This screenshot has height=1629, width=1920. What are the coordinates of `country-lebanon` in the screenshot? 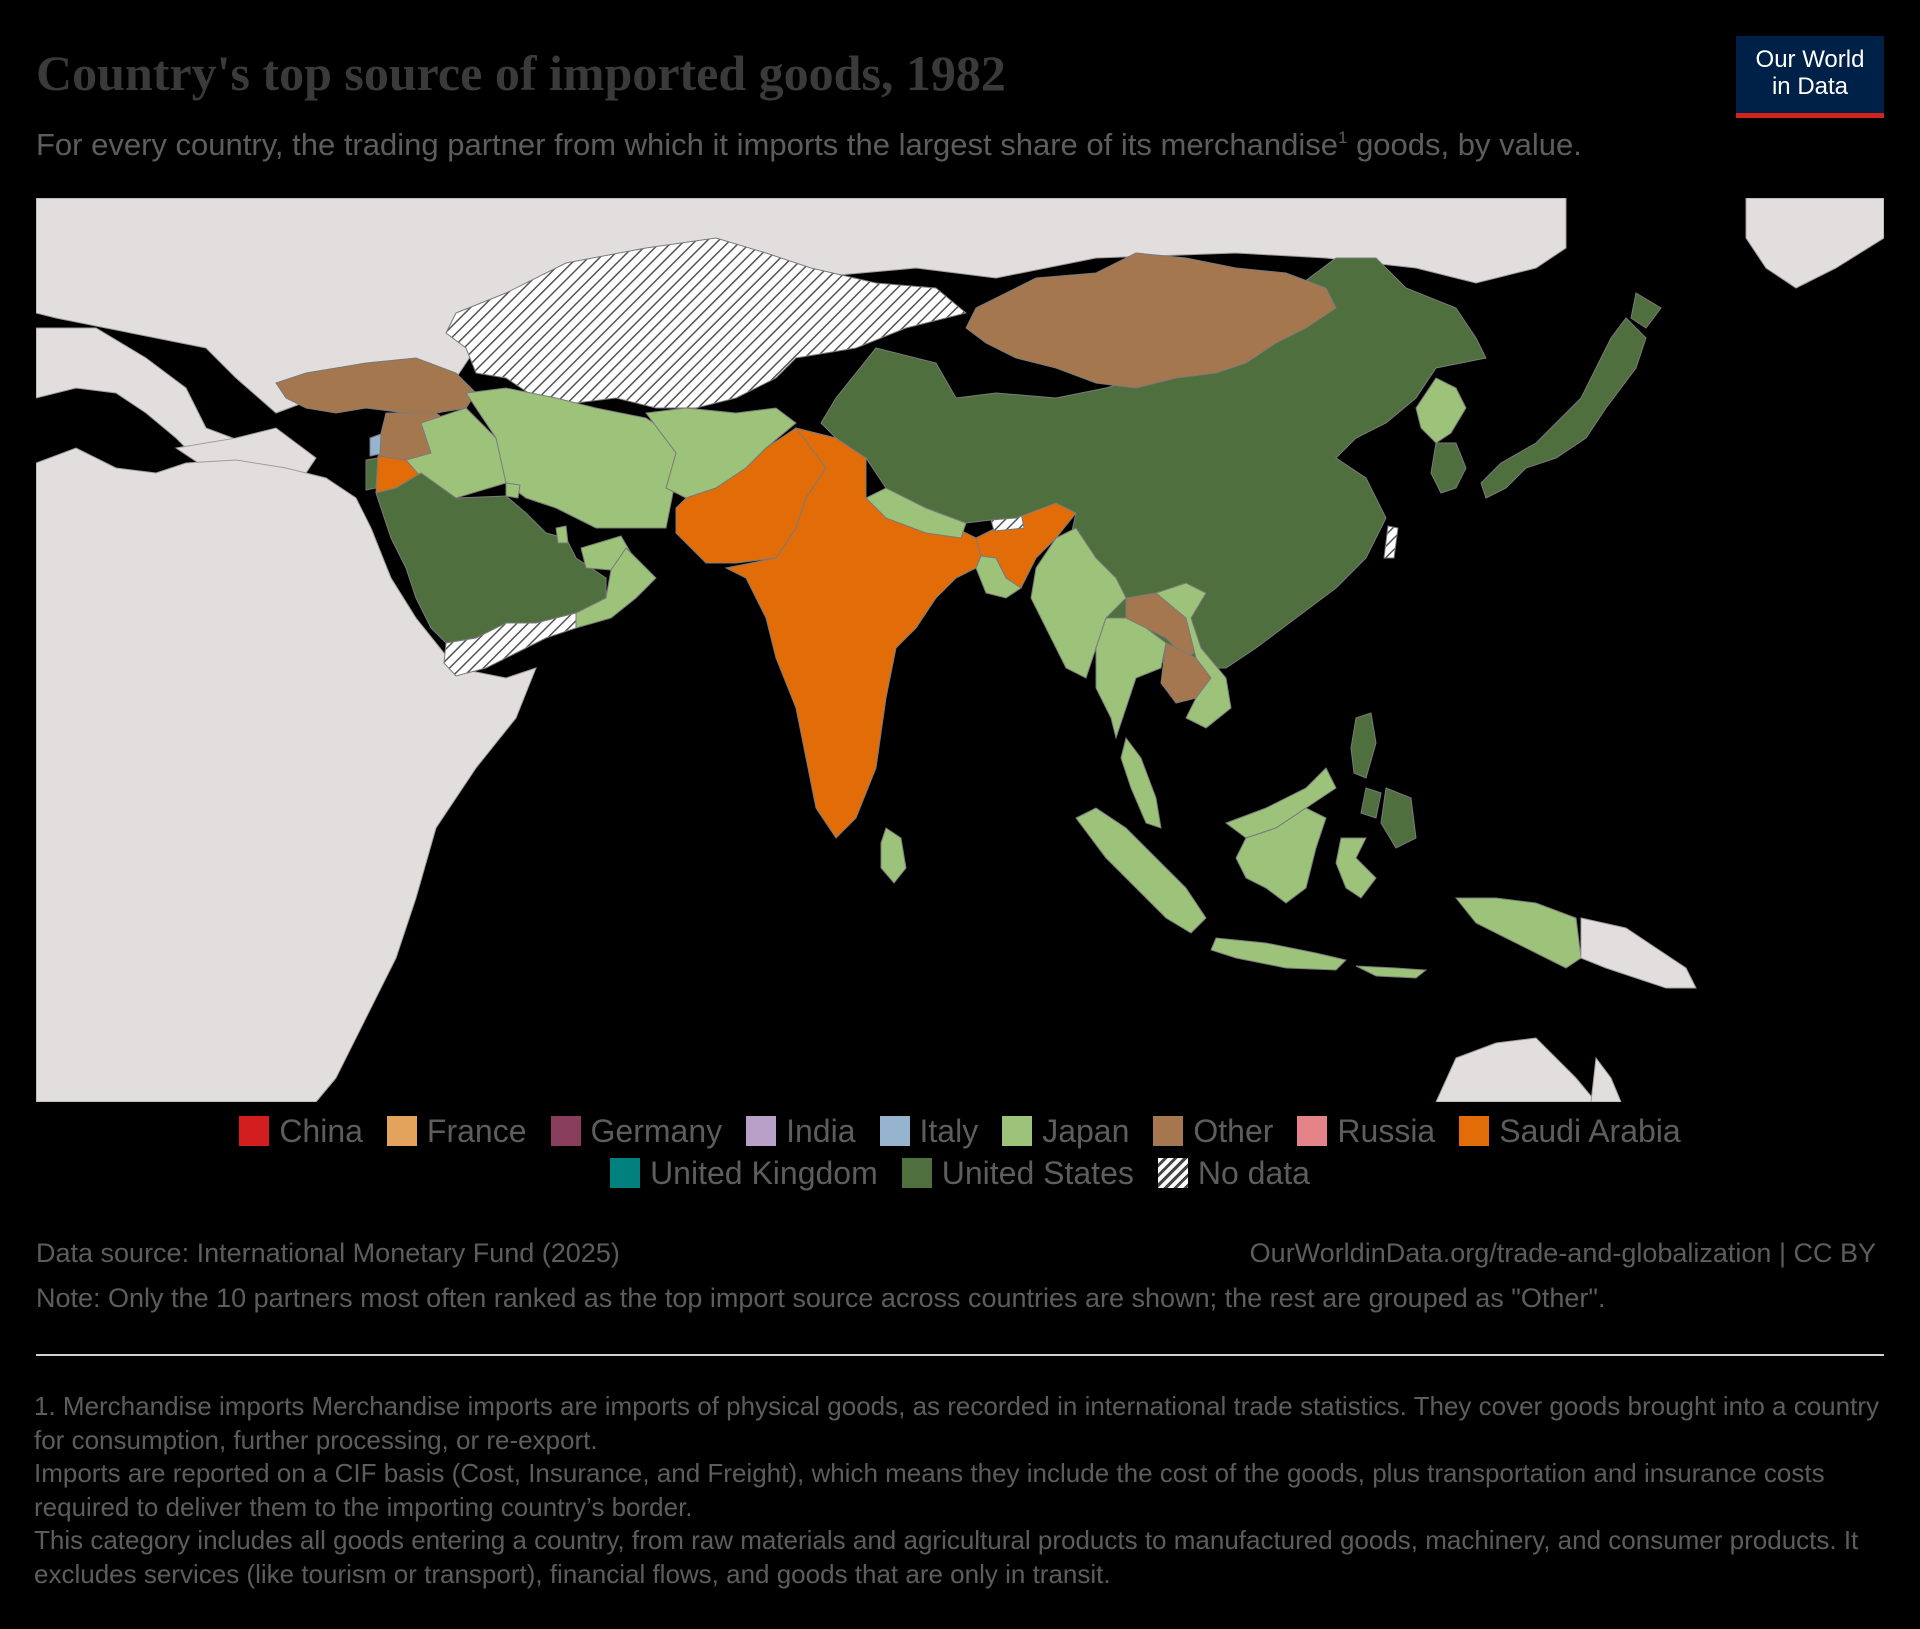 It's located at (375, 445).